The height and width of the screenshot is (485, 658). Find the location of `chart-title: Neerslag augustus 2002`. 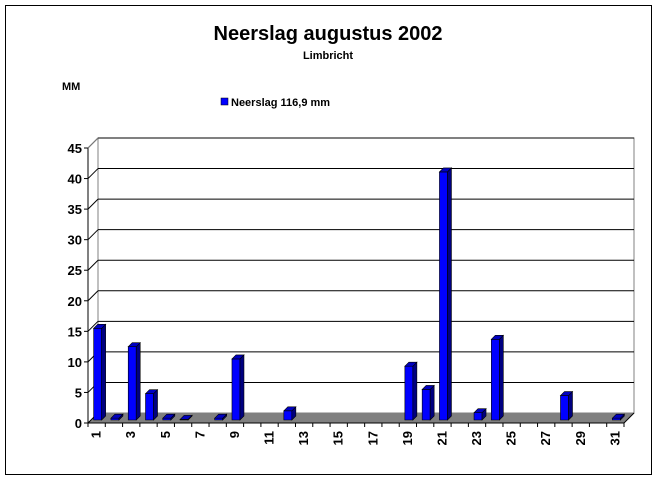

chart-title: Neerslag augustus 2002 is located at coordinates (328, 34).